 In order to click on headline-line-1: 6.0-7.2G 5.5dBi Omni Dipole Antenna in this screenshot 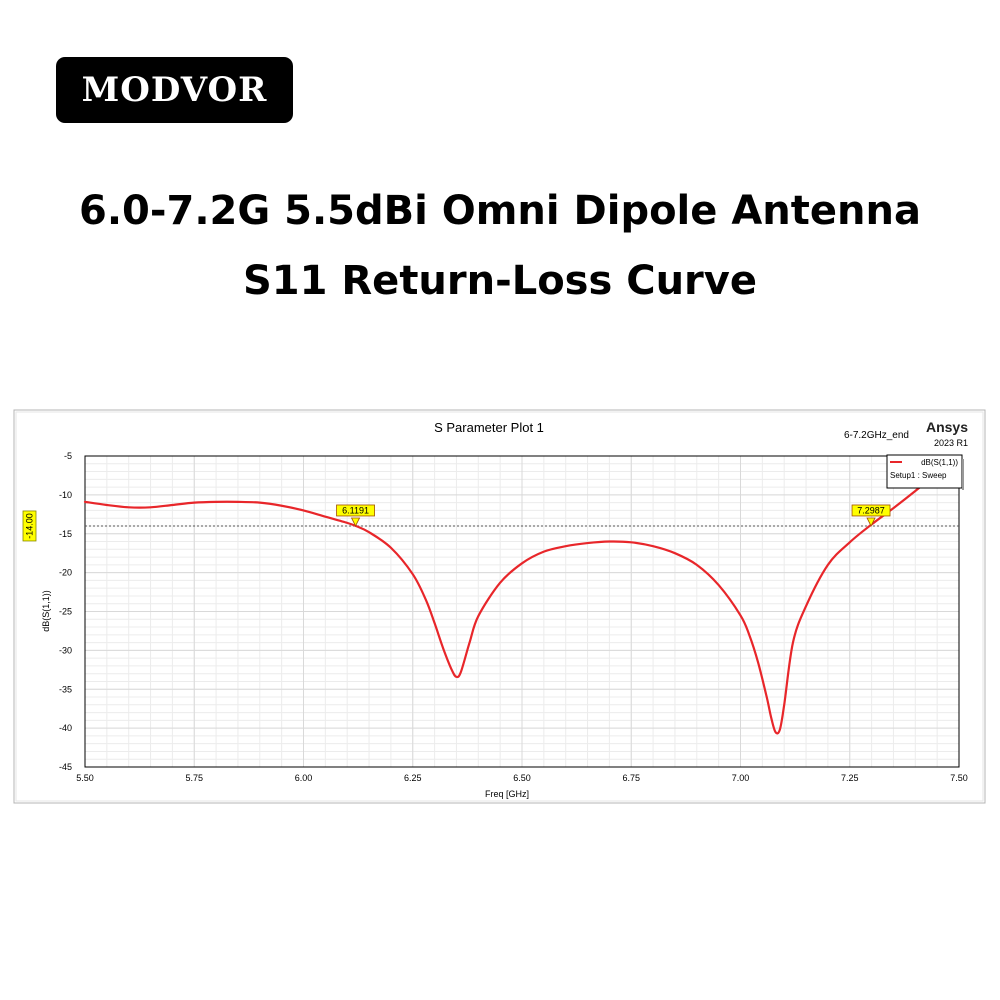, I will do `click(500, 211)`.